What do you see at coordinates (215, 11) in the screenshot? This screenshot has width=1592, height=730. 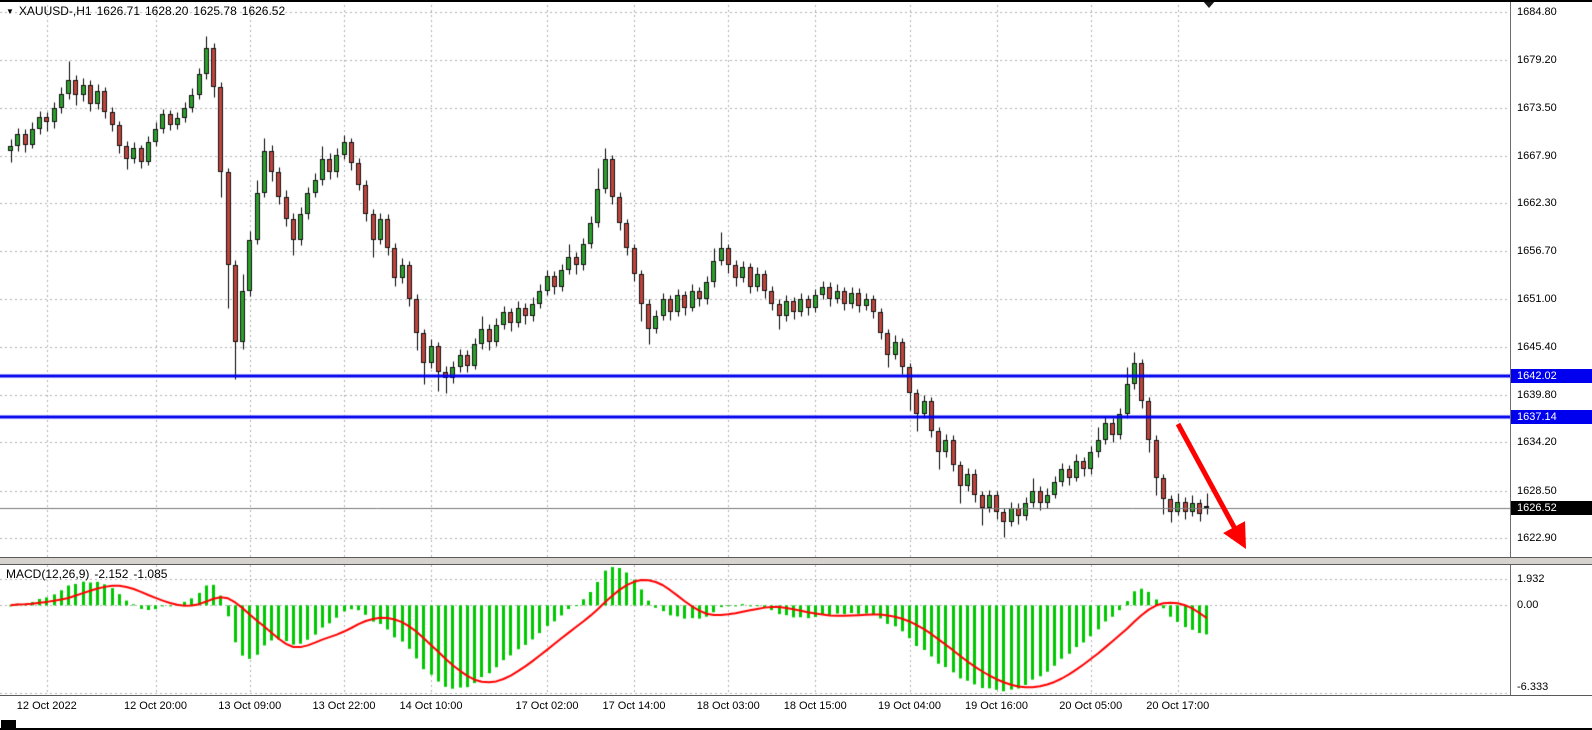 I see `ohlc-low: 1625.78` at bounding box center [215, 11].